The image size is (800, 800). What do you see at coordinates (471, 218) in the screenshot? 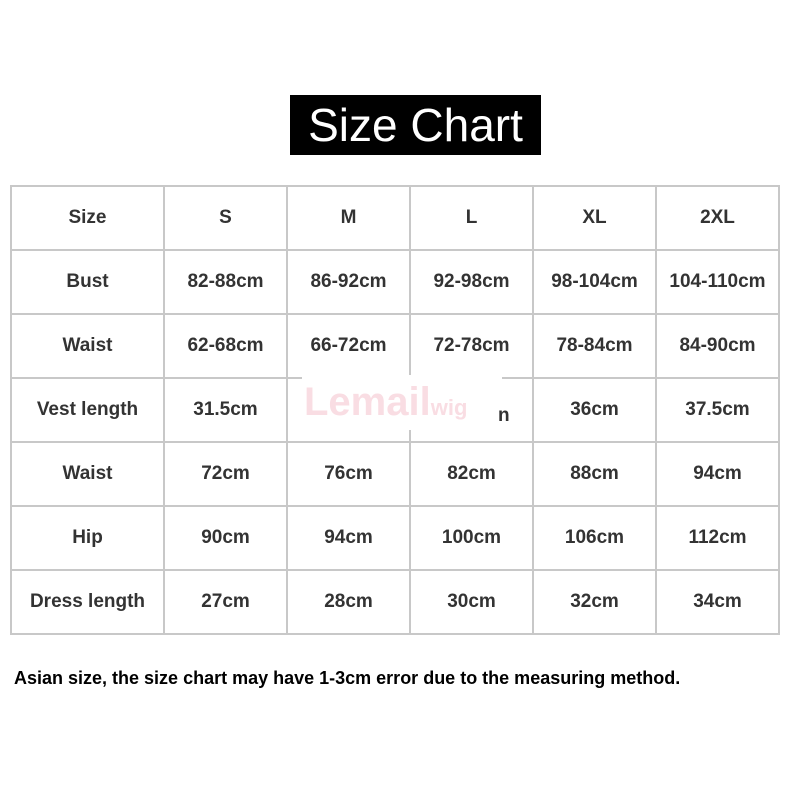
I see `header-cell: L` at bounding box center [471, 218].